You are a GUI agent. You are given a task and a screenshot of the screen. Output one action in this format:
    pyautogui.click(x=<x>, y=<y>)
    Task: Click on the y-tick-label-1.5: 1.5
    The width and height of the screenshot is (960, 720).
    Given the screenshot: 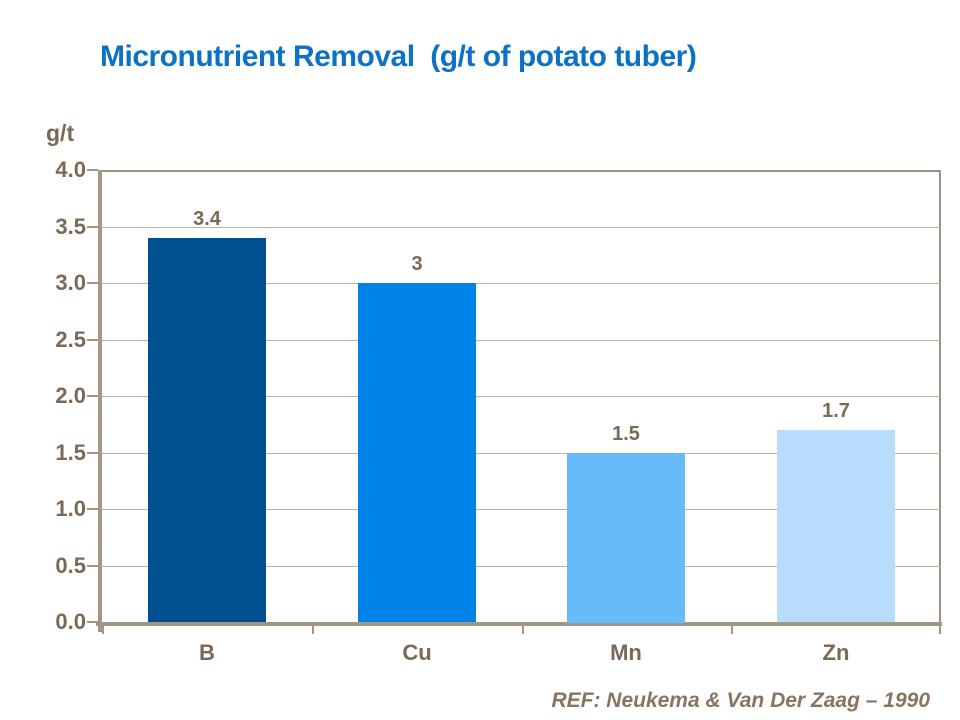 What is the action you would take?
    pyautogui.click(x=70, y=452)
    